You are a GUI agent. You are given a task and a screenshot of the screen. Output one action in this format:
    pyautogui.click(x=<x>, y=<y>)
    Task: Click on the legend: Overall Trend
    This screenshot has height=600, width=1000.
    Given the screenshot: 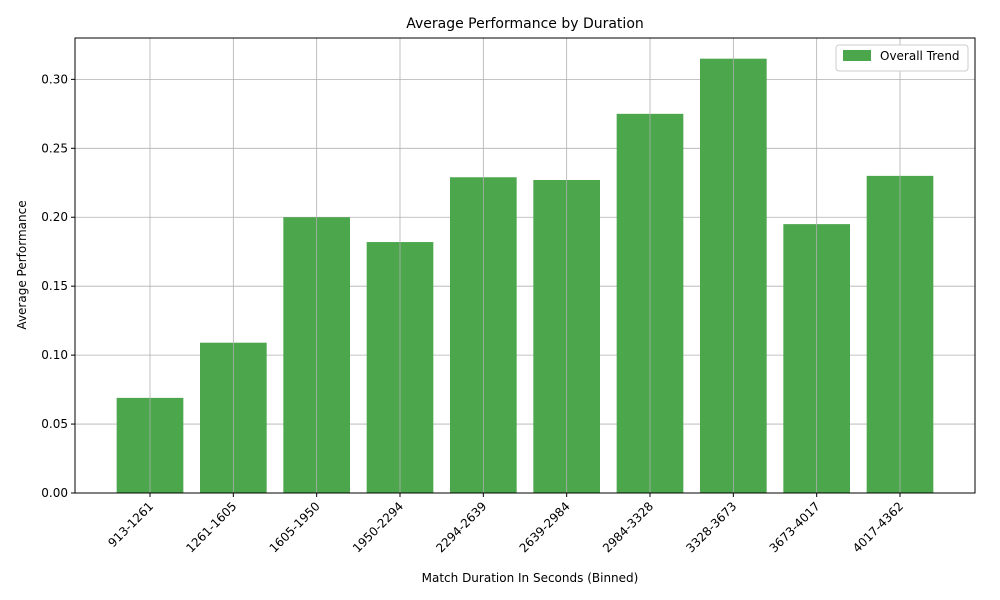 What is the action you would take?
    pyautogui.click(x=902, y=58)
    